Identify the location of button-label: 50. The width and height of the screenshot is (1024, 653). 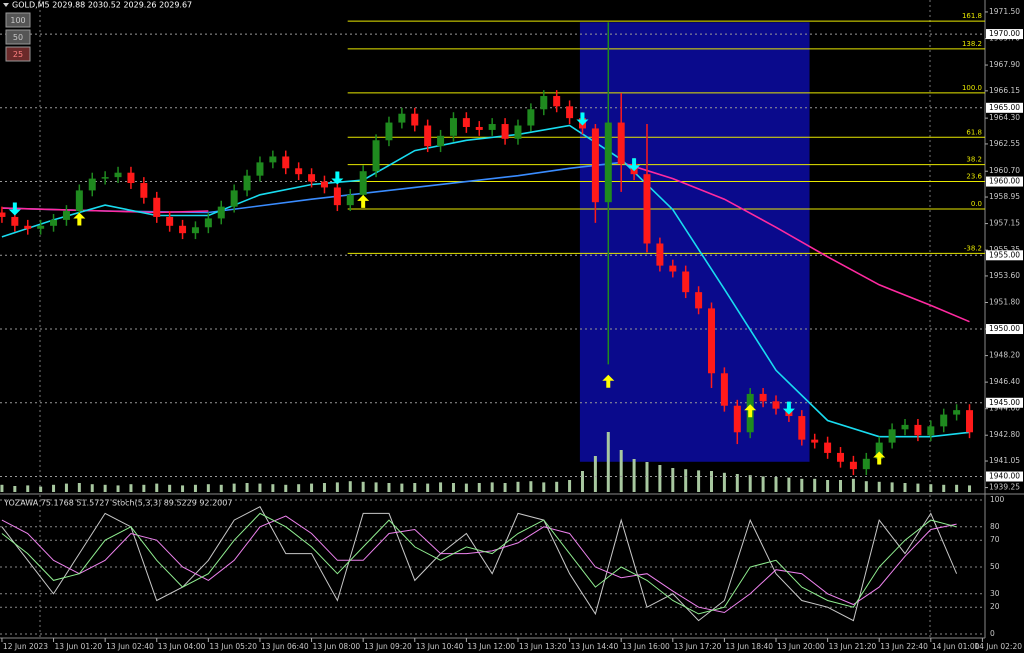
(18, 37).